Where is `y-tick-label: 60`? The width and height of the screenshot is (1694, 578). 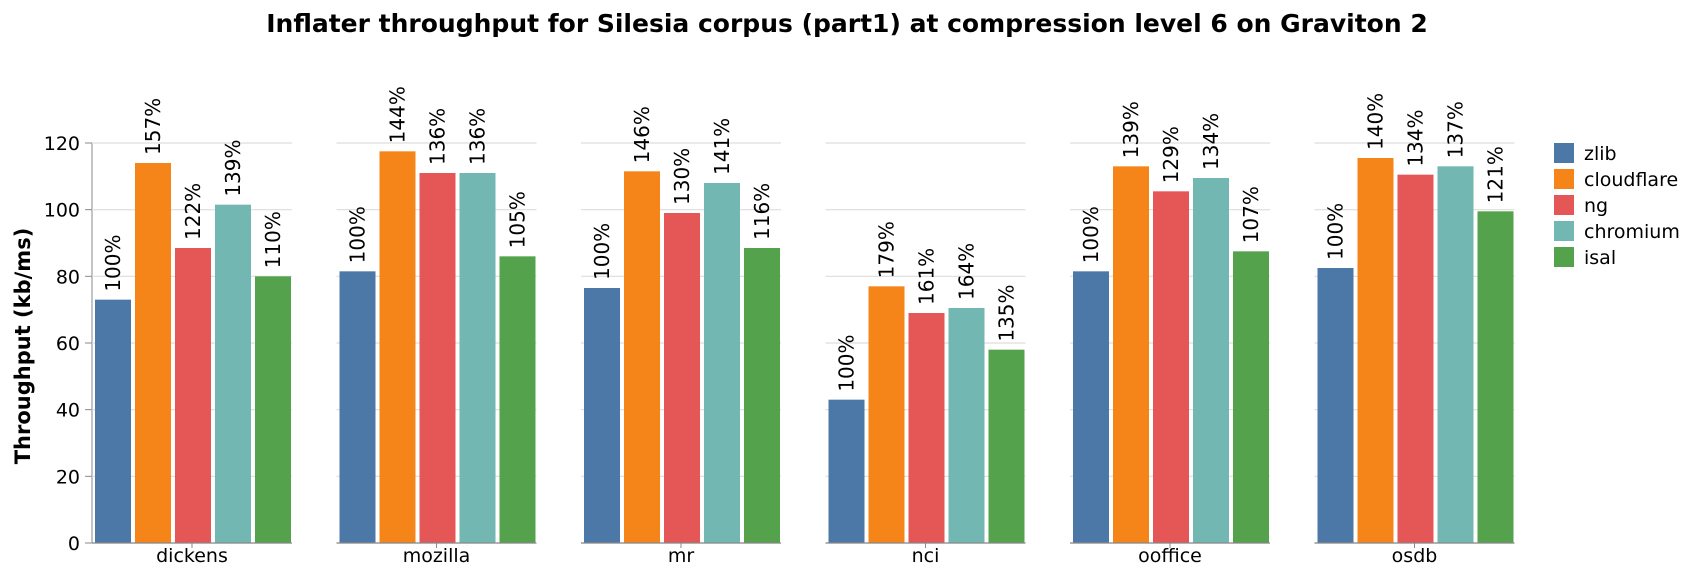
y-tick-label: 60 is located at coordinates (68, 344).